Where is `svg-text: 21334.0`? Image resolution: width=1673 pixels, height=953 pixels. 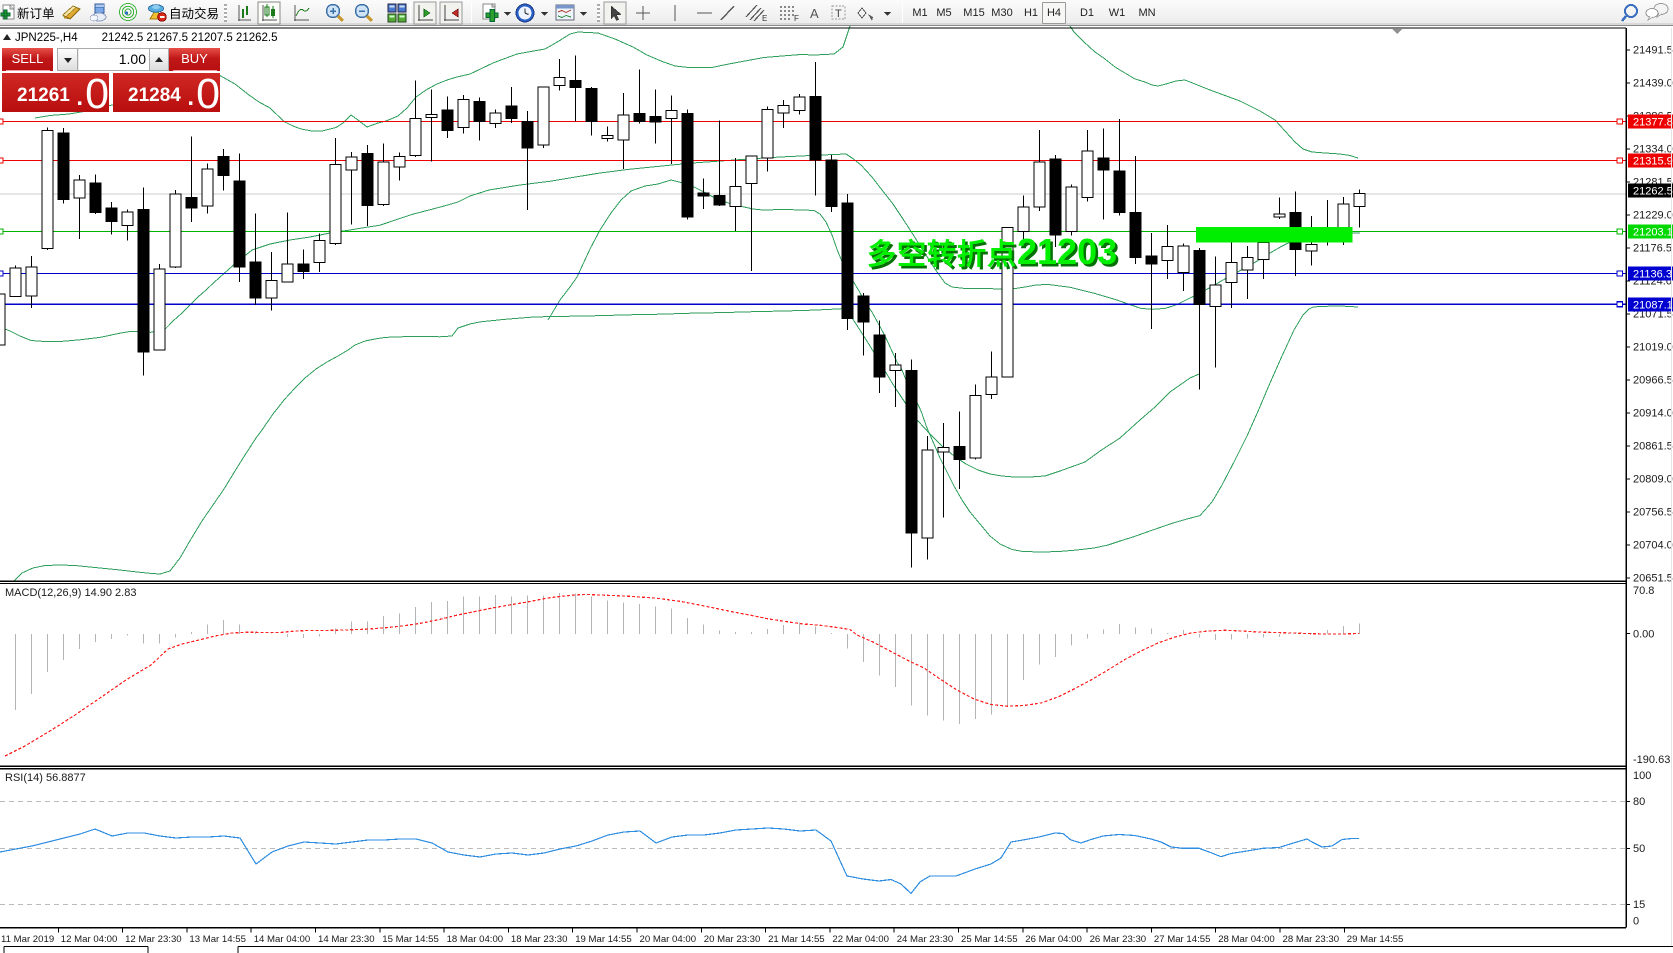 svg-text: 21334.0 is located at coordinates (1653, 150).